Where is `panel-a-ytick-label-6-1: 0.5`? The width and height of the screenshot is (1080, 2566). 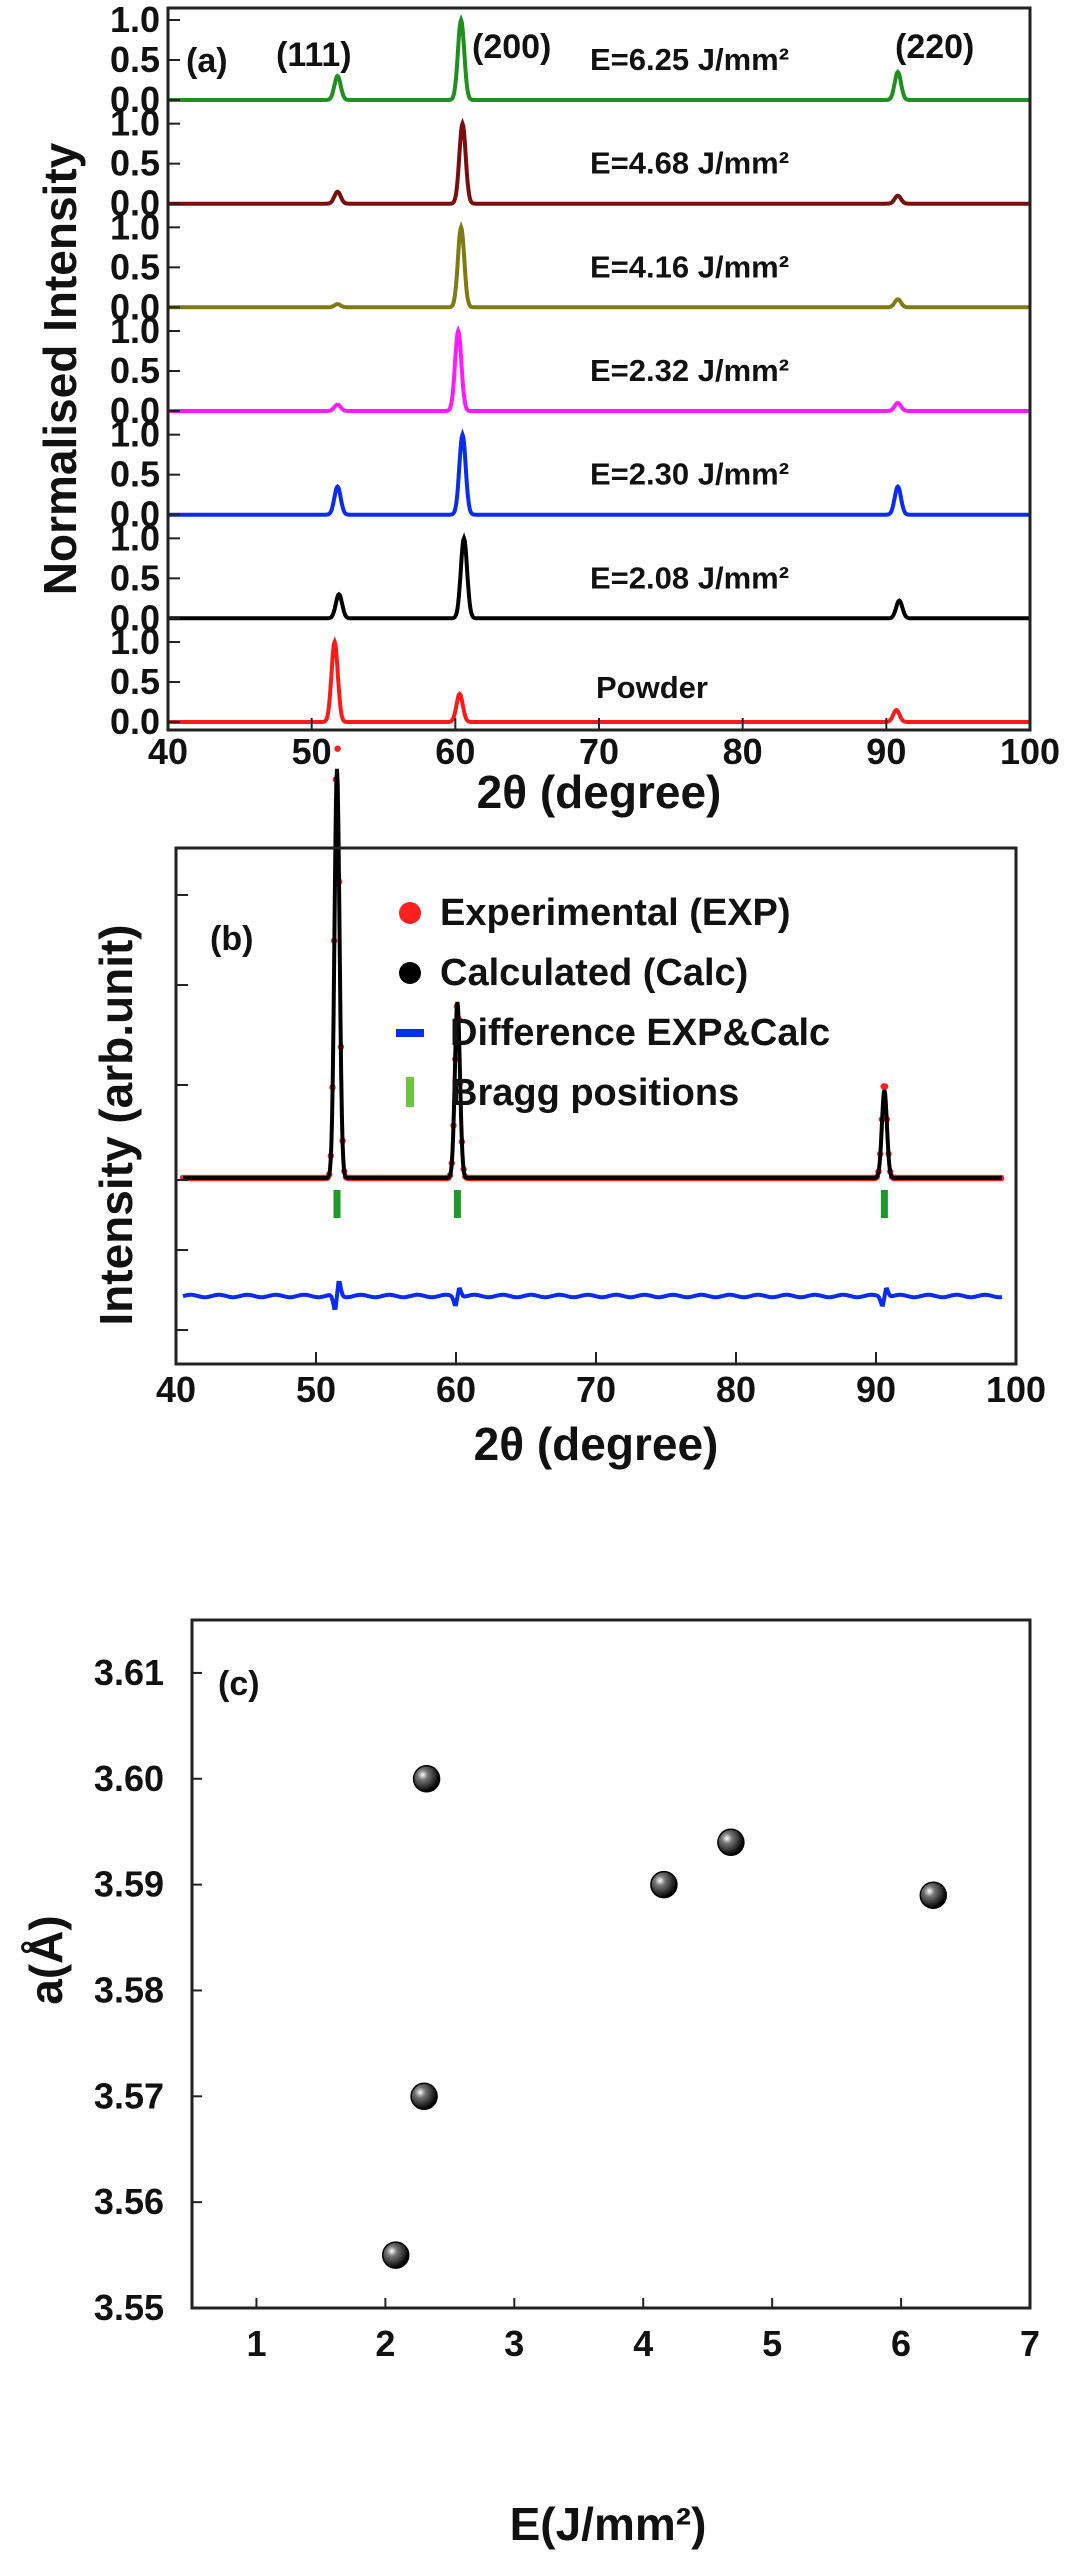 panel-a-ytick-label-6-1: 0.5 is located at coordinates (135, 681).